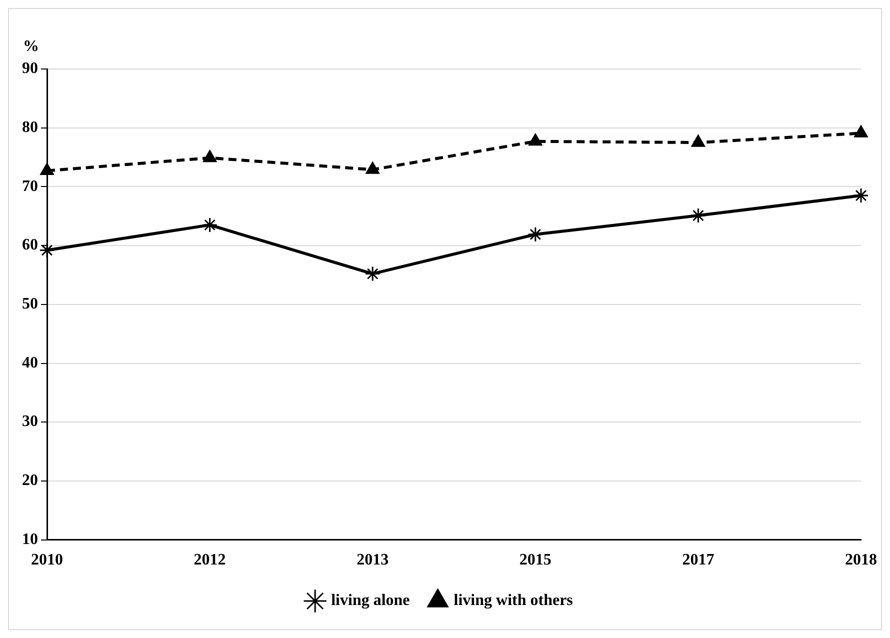 The width and height of the screenshot is (890, 638). I want to click on x-tick-label: 2010, so click(47, 560).